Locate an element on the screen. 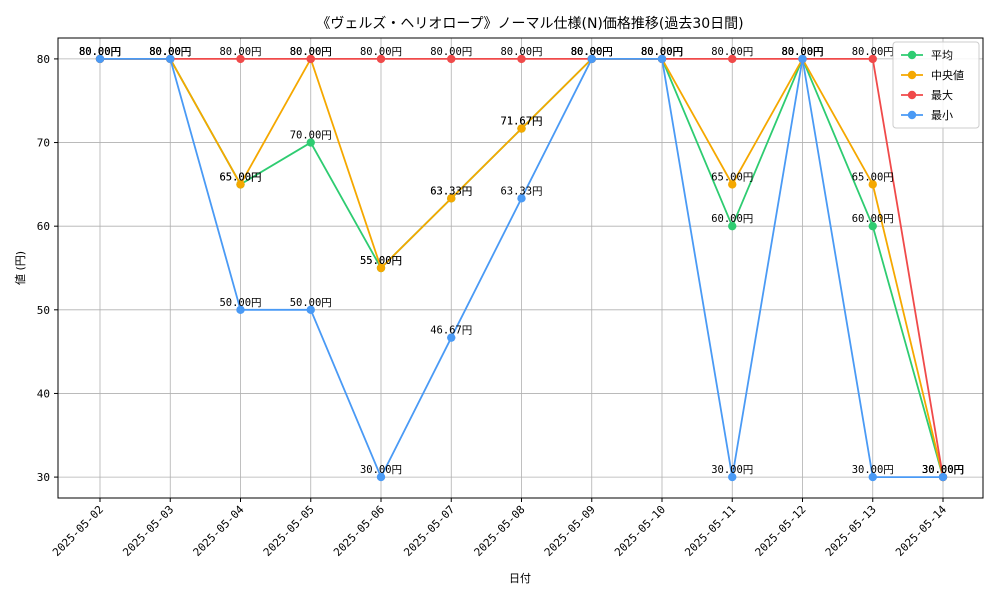 This screenshot has width=1000, height=600. x-tick-label: 2025-05-12 is located at coordinates (781, 531).